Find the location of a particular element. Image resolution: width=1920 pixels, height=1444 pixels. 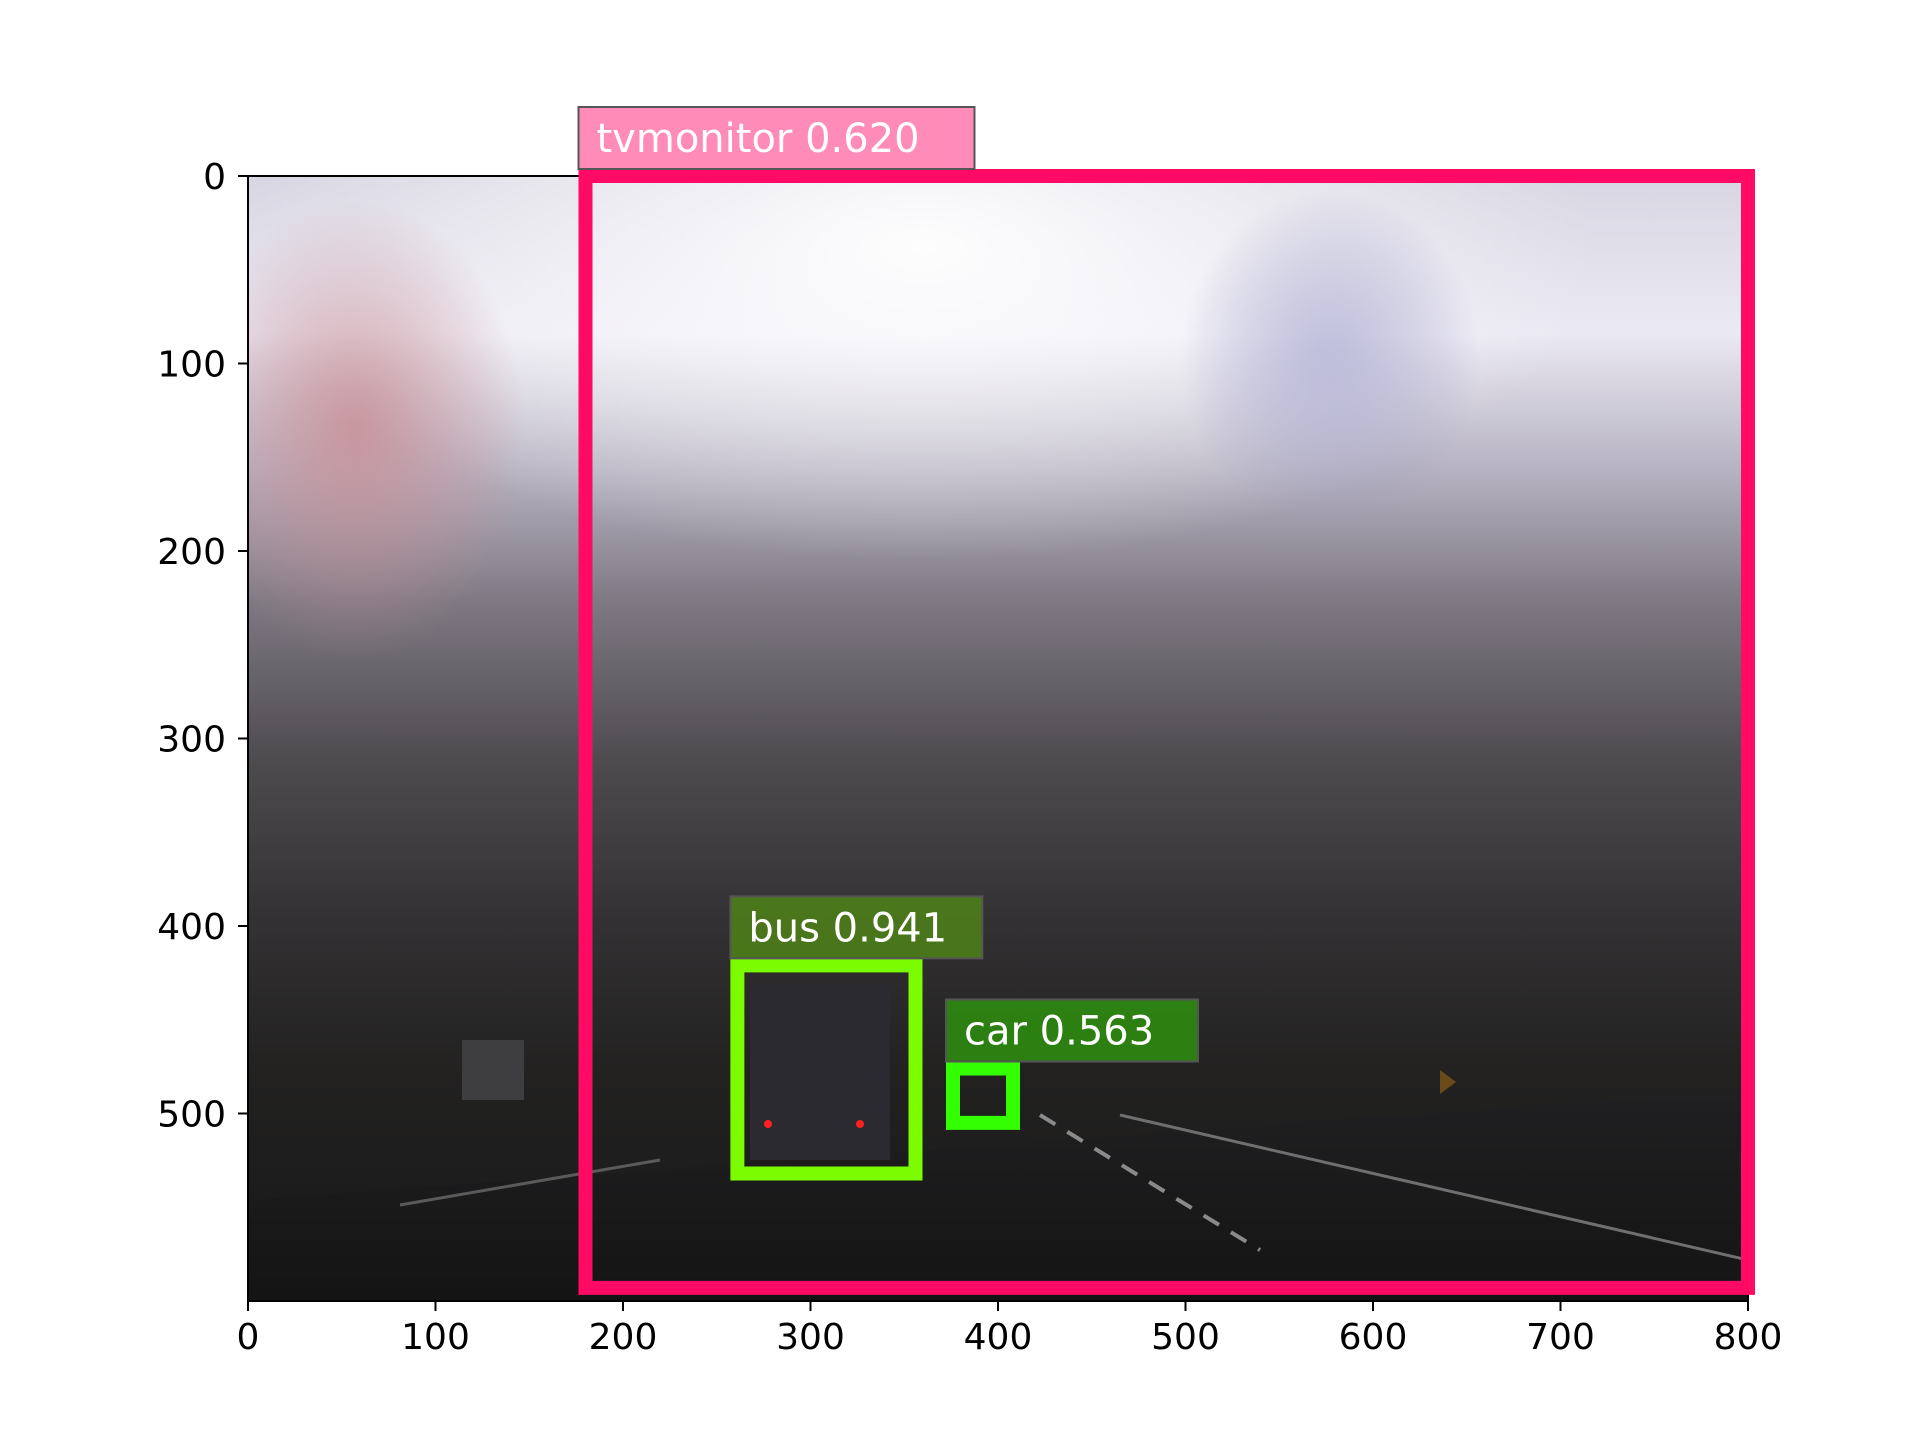

x-tick-label: 400 is located at coordinates (998, 1337).